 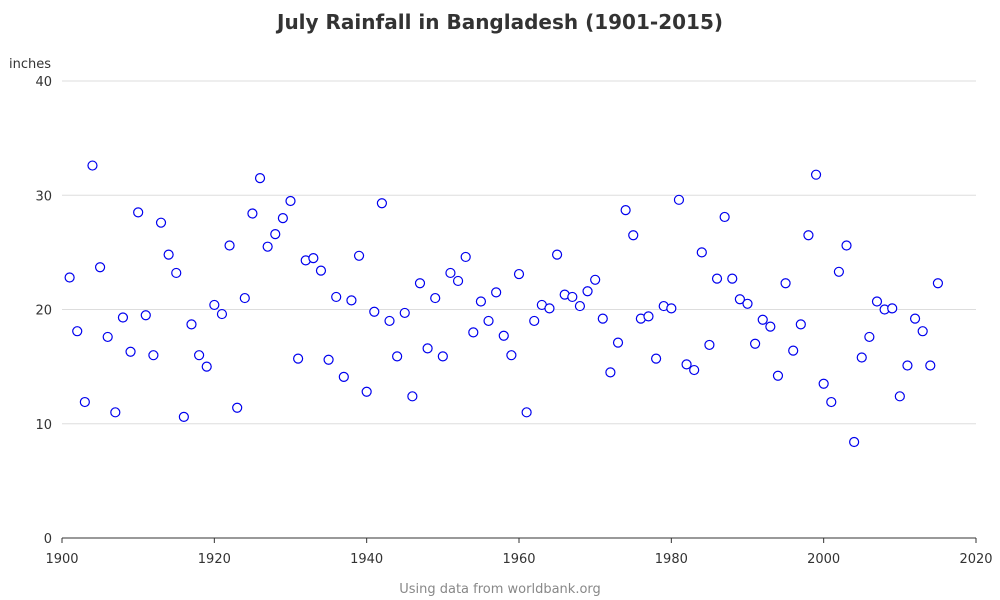 I want to click on x-tick-label: 1960, so click(x=518, y=559).